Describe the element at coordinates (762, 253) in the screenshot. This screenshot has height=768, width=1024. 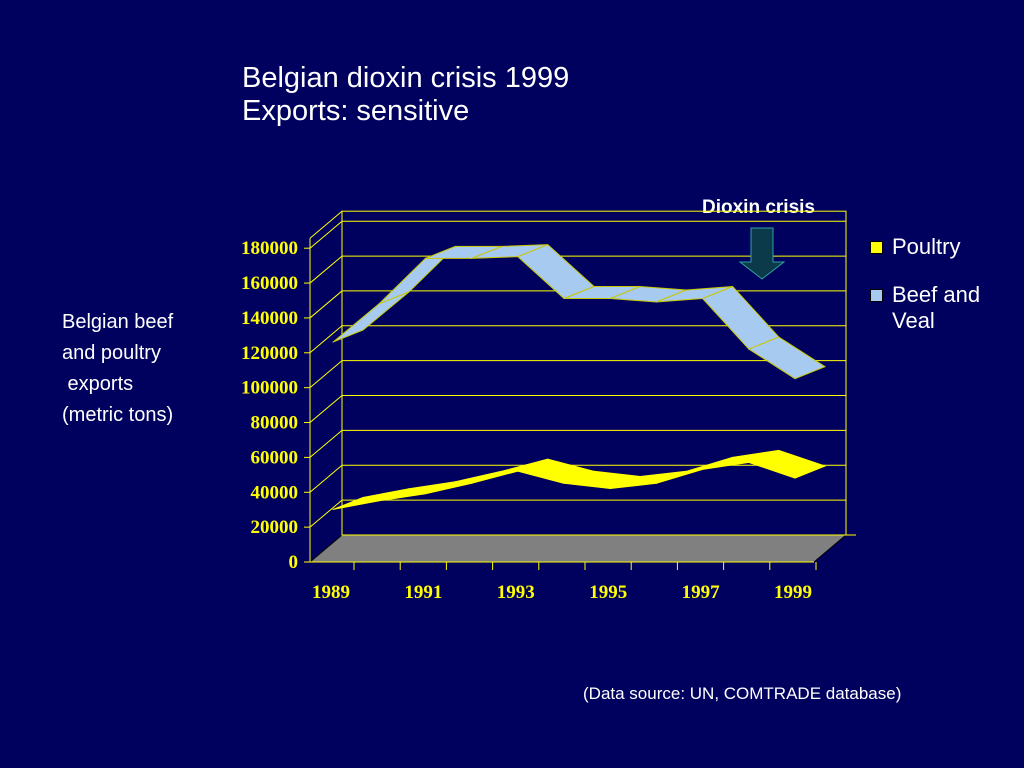
I see `down-arrow-icon` at that location.